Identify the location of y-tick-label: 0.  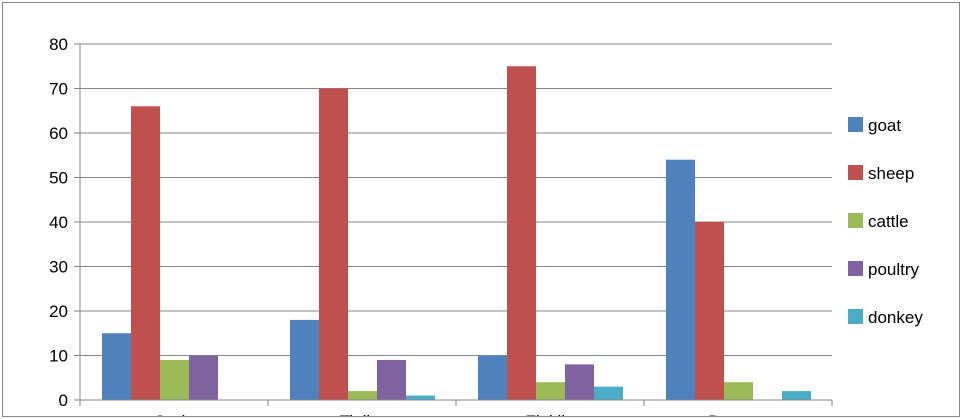
(63, 400).